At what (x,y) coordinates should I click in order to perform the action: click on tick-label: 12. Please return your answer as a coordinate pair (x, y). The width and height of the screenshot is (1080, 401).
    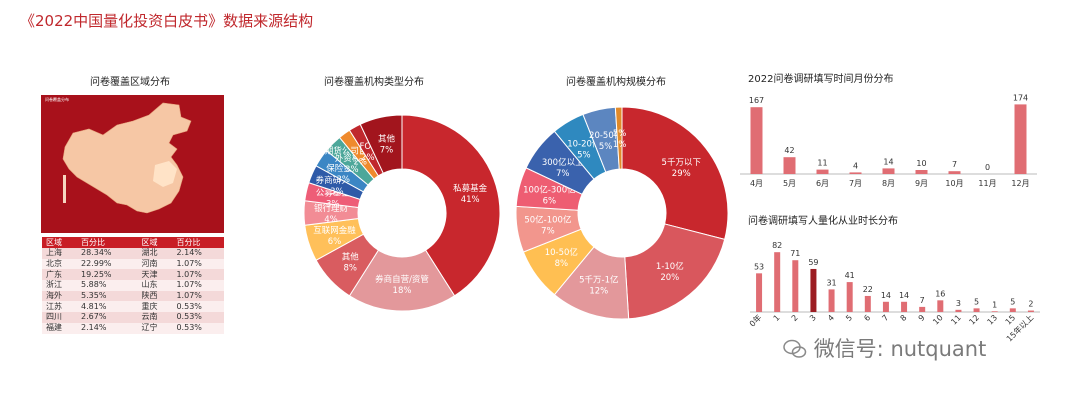
    Looking at the image, I should click on (974, 320).